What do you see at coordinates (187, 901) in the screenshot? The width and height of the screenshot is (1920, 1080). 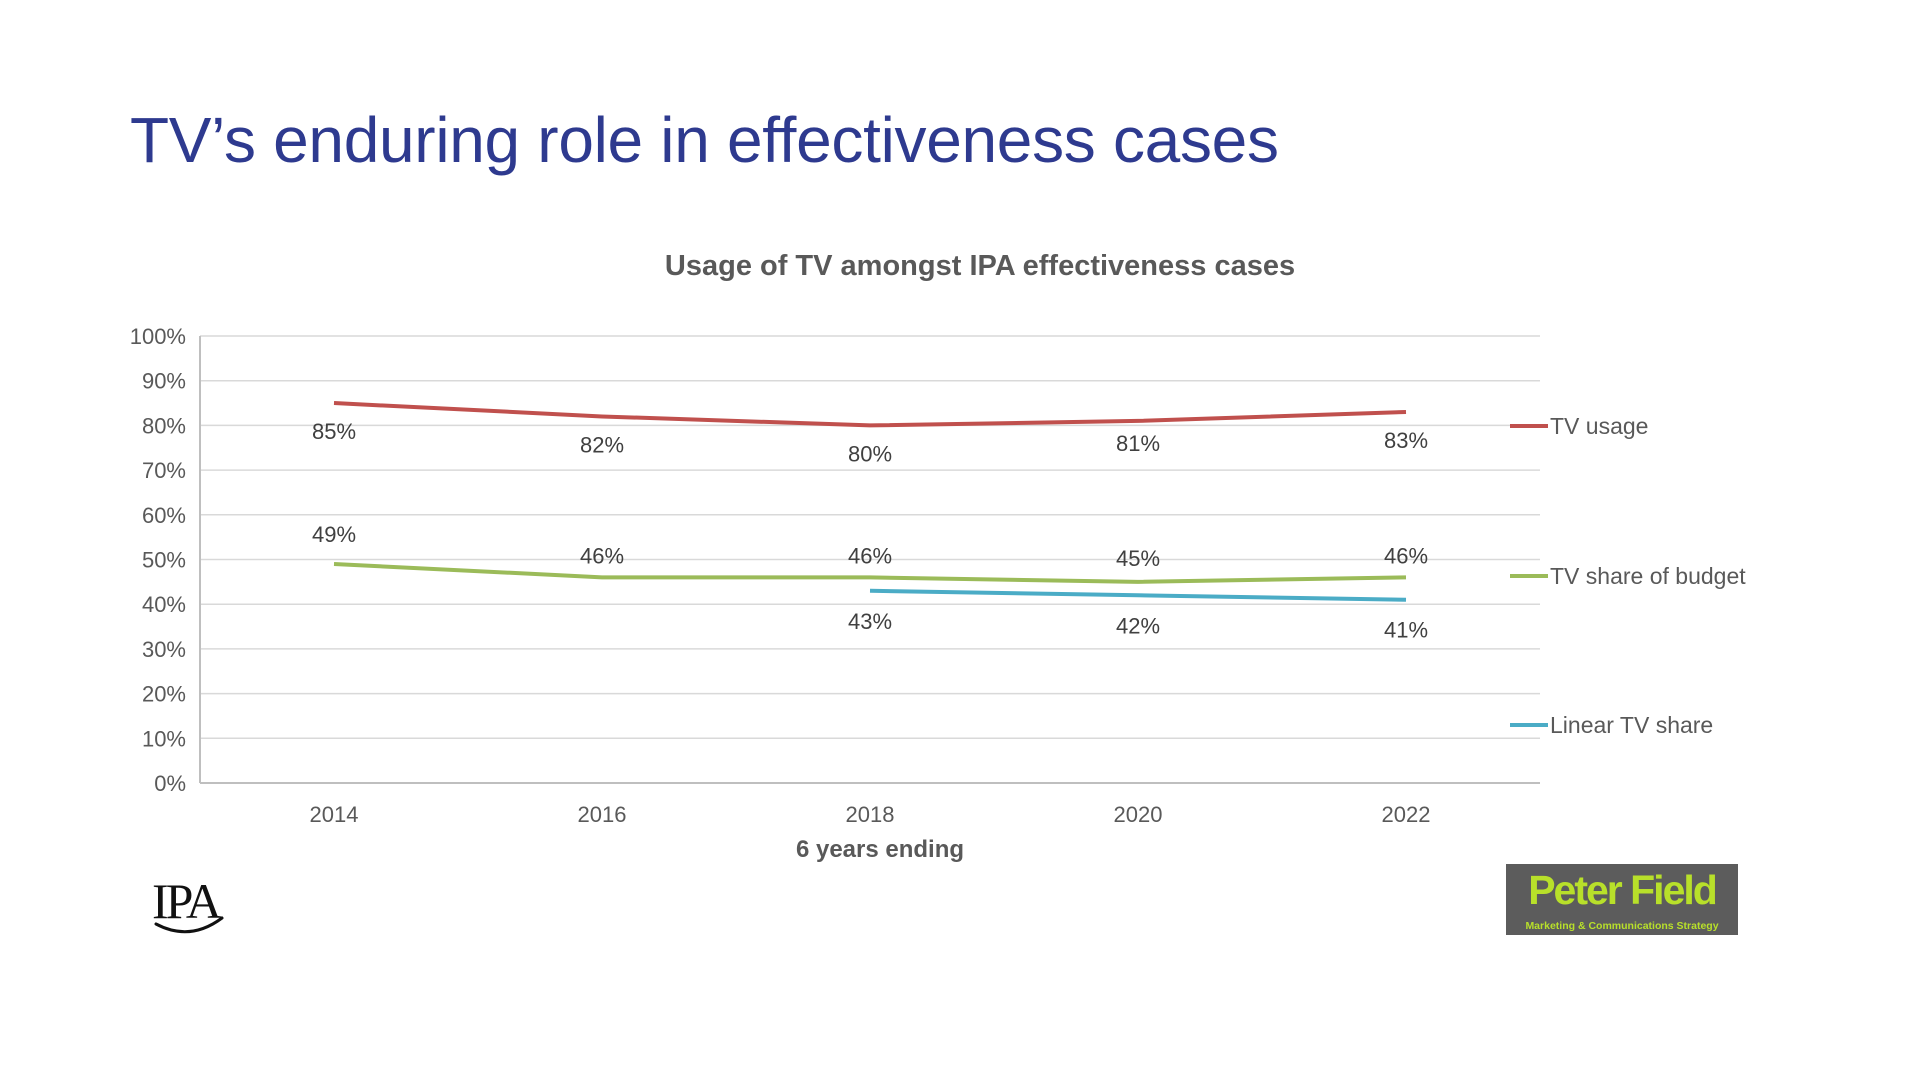 I see `ipa-logo-text: IPA` at bounding box center [187, 901].